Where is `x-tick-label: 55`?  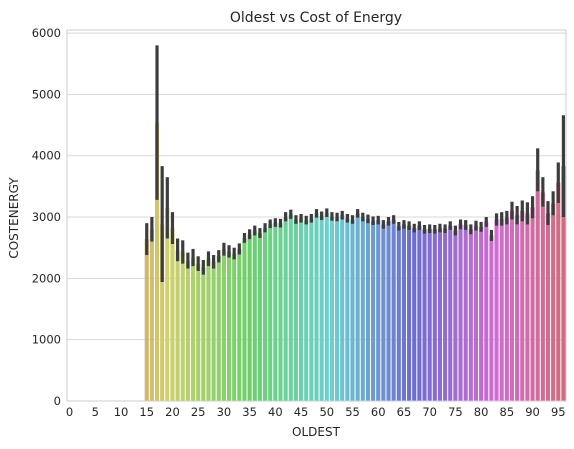 x-tick-label: 55 is located at coordinates (352, 412).